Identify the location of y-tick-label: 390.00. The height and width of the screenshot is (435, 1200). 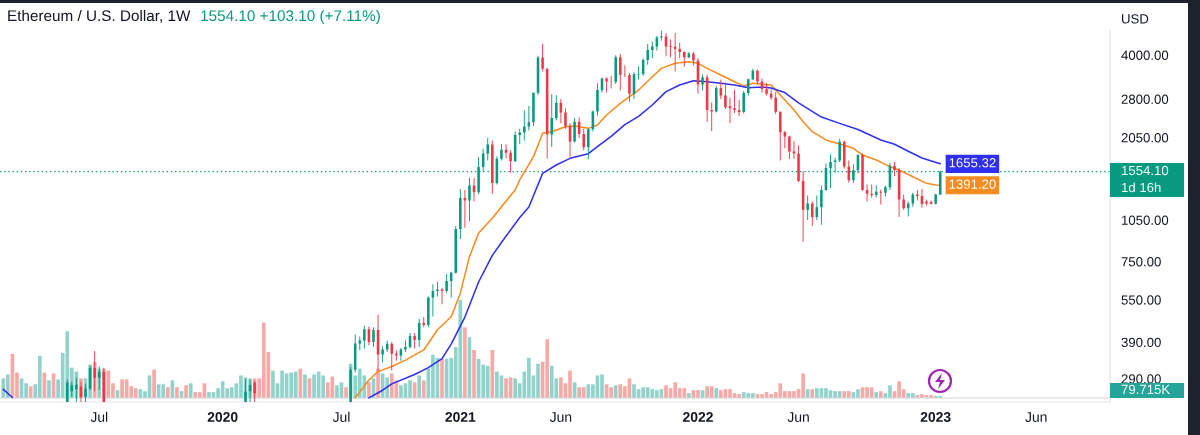
(1141, 342).